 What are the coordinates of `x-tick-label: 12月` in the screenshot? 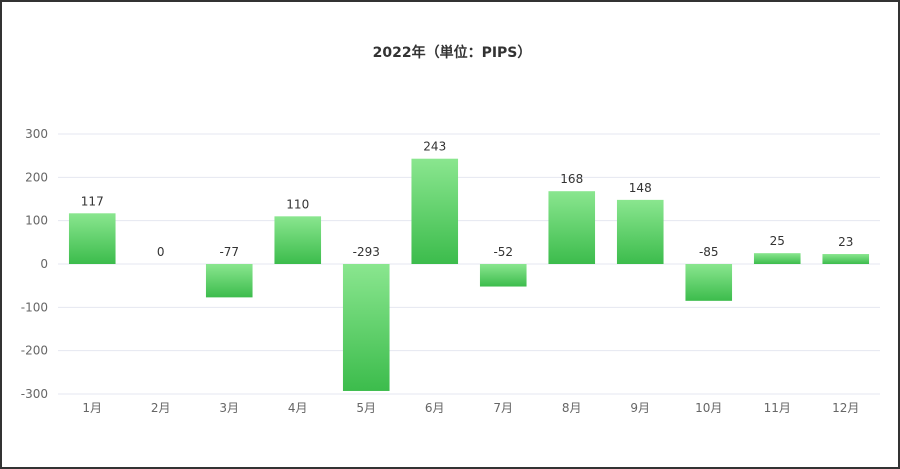 It's located at (845, 408).